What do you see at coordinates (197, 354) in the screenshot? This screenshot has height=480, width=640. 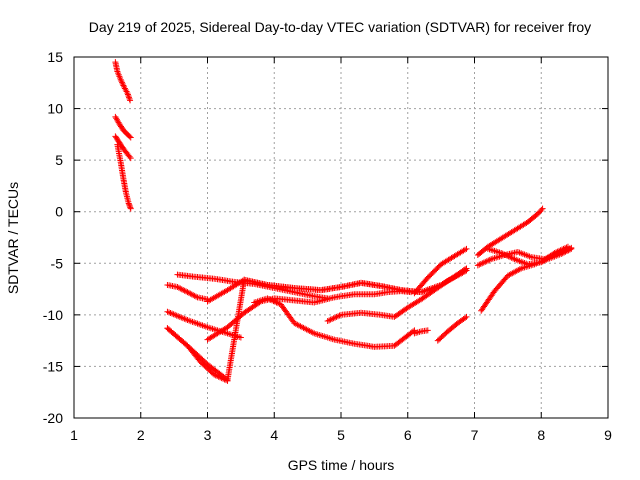 I see `series-s6` at bounding box center [197, 354].